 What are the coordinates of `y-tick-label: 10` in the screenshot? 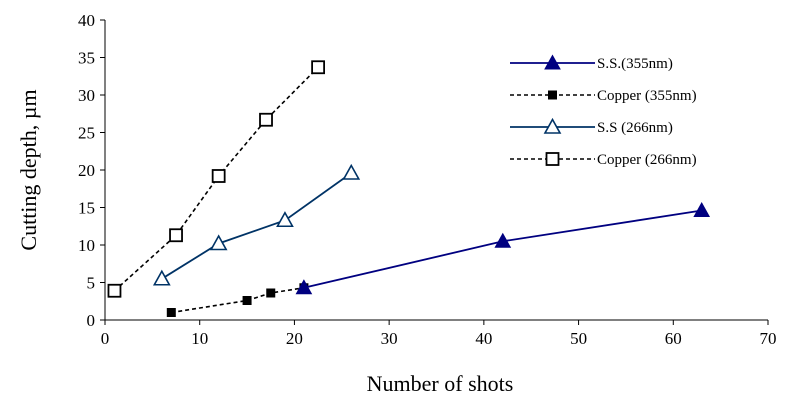 It's located at (86, 245).